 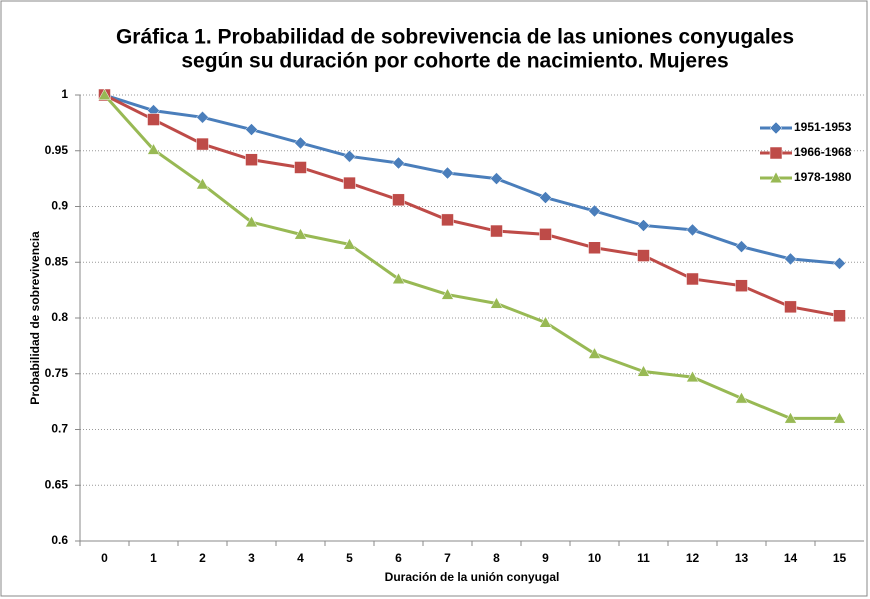 What do you see at coordinates (300, 558) in the screenshot?
I see `x-tick-label: 4` at bounding box center [300, 558].